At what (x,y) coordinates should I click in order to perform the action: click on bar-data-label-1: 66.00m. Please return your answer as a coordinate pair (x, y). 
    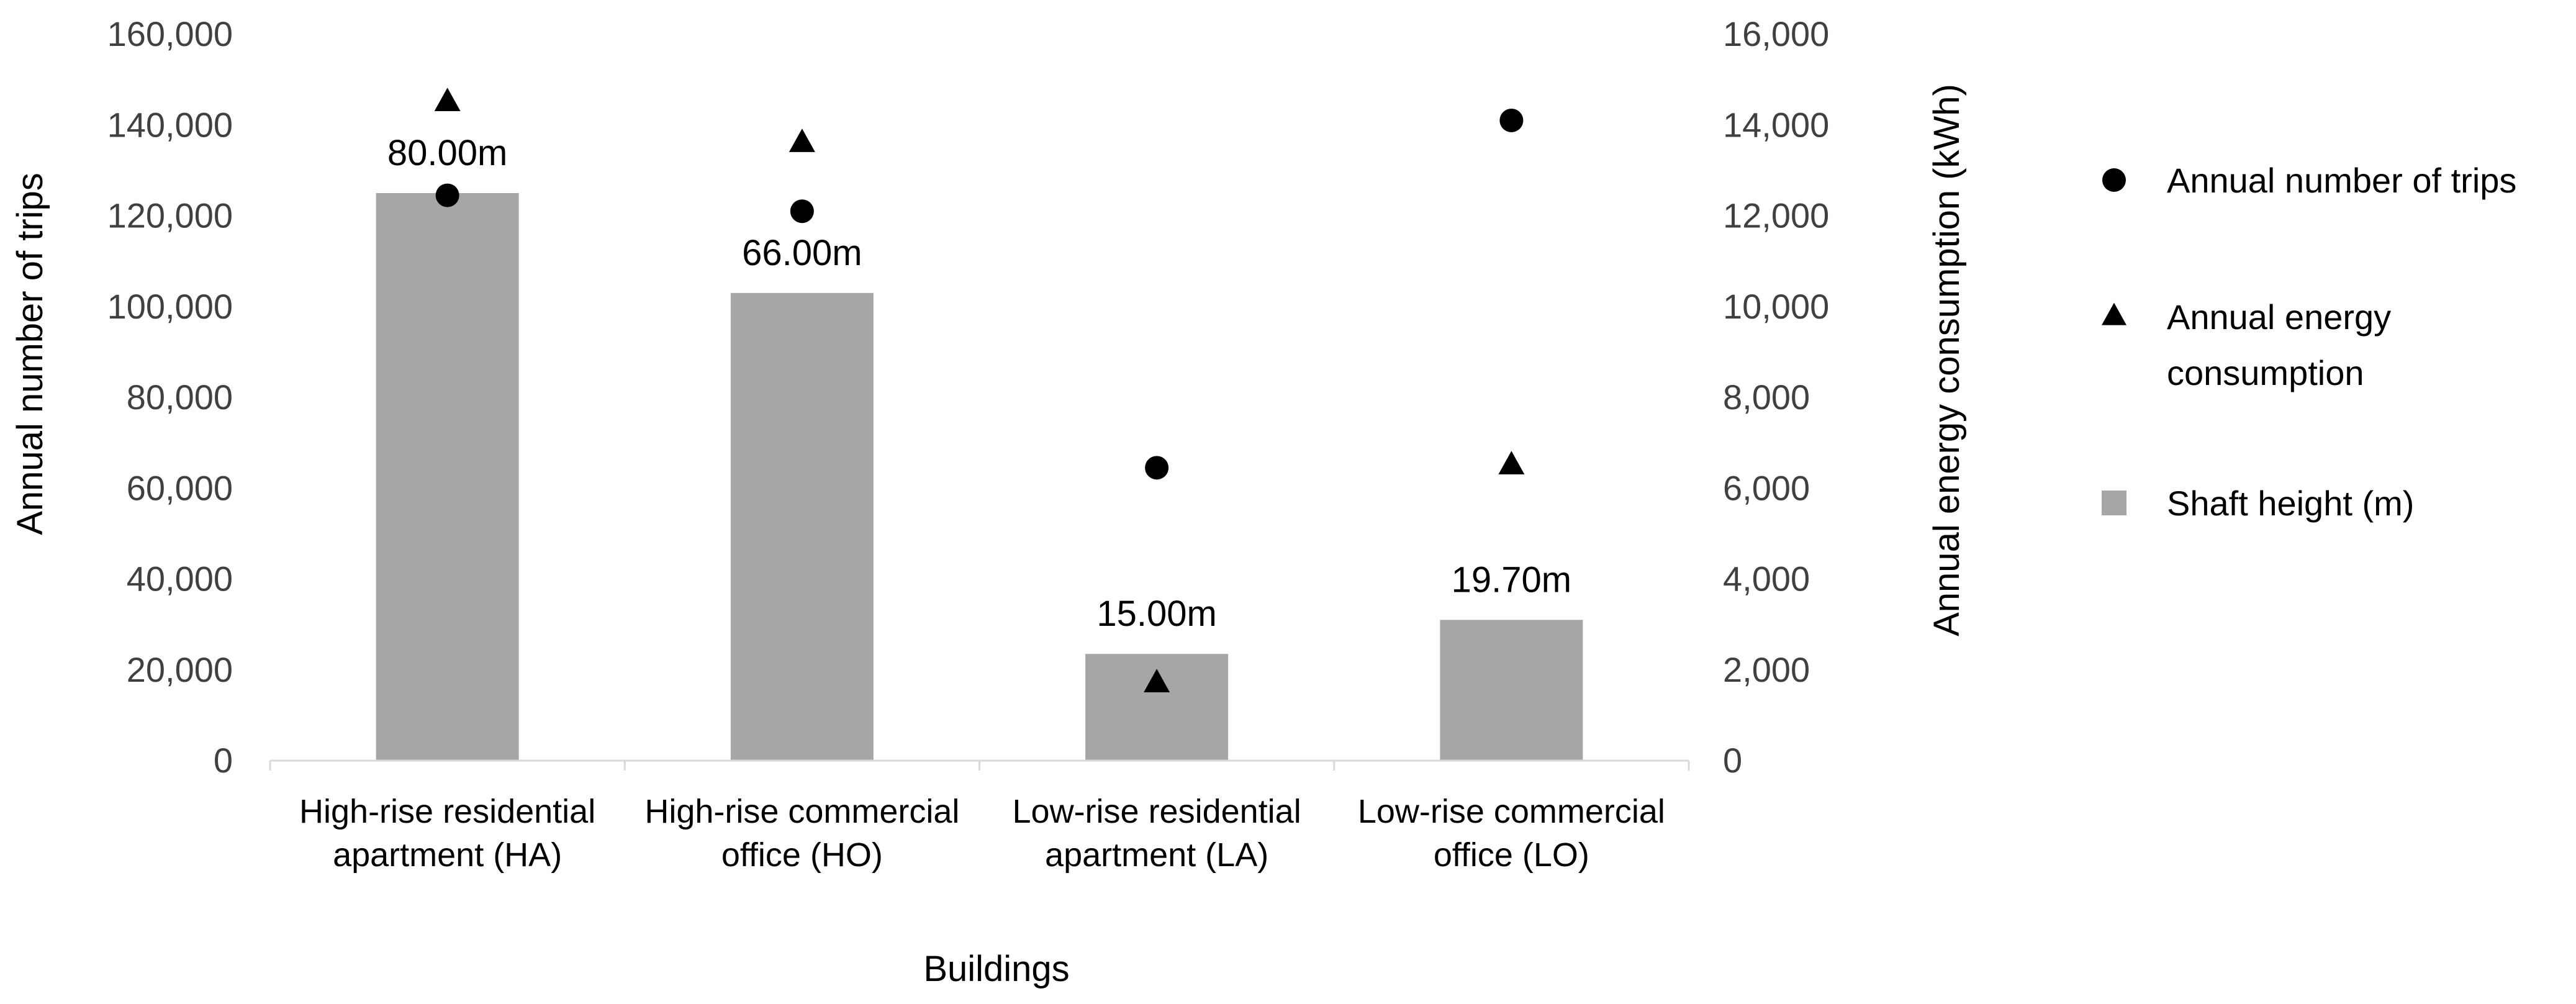
    Looking at the image, I should click on (802, 253).